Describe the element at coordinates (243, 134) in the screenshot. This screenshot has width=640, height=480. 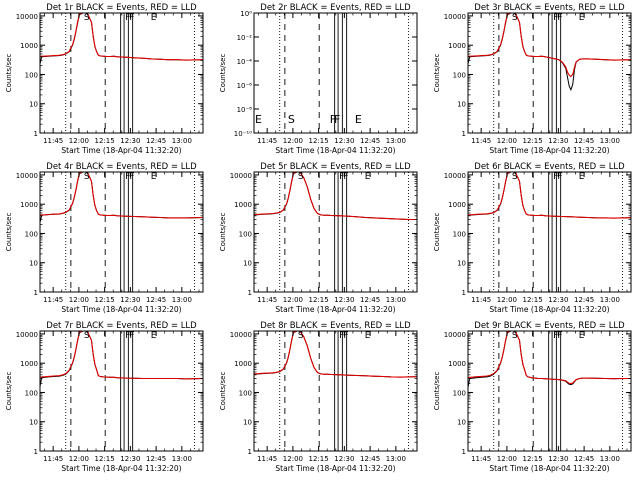
I see `y-tick-label: 10⁻¹⁰` at that location.